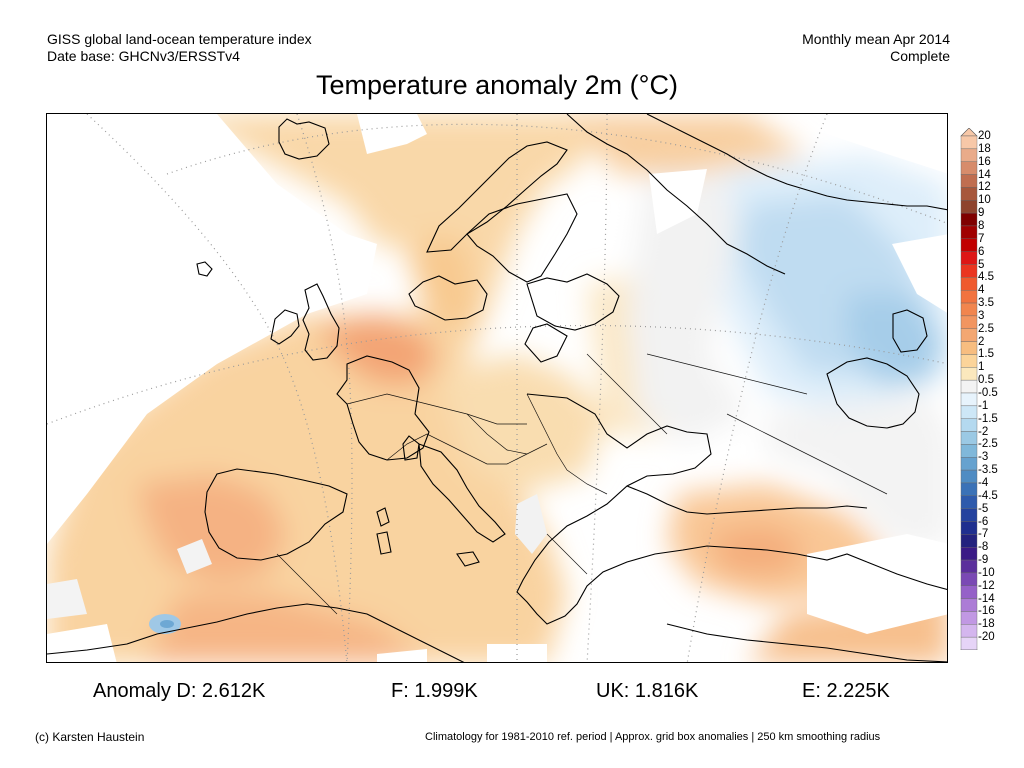  I want to click on colorbar-tick-label: 0.5, so click(986, 380).